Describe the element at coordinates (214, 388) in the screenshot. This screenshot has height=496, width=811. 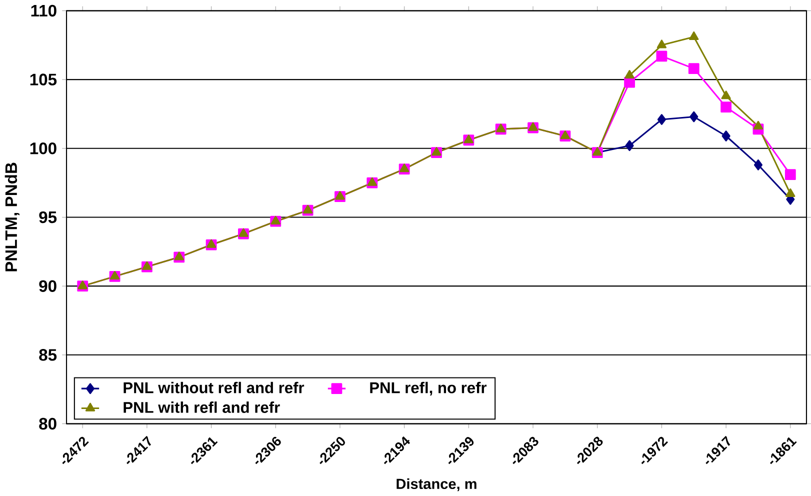
I see `legend-label: PNL without refl and refr` at that location.